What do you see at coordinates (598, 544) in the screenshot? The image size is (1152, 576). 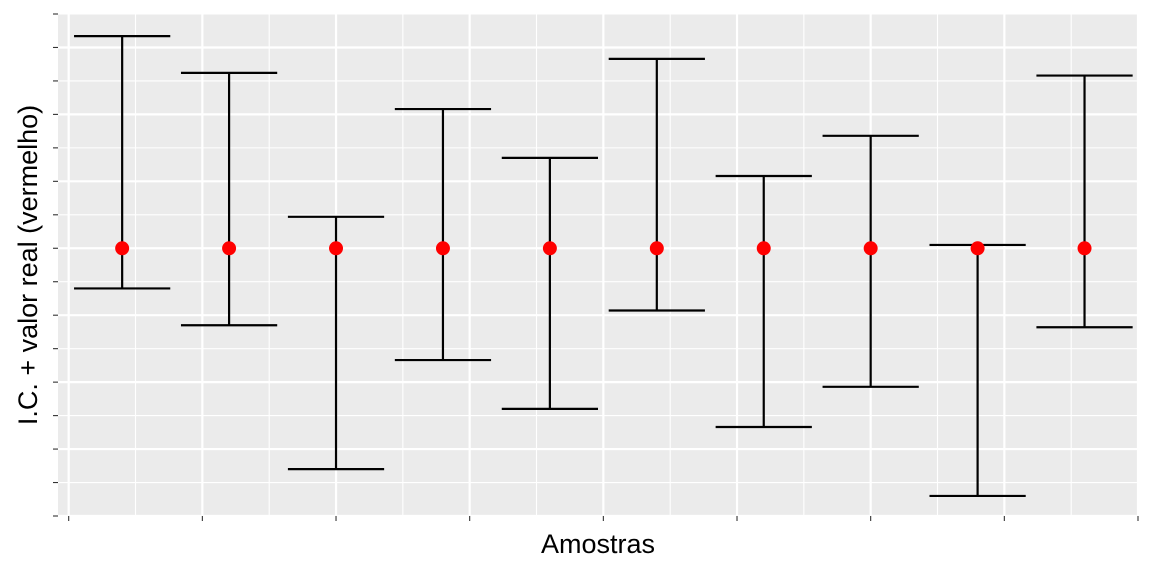 I see `x-axis-title: Amostras` at bounding box center [598, 544].